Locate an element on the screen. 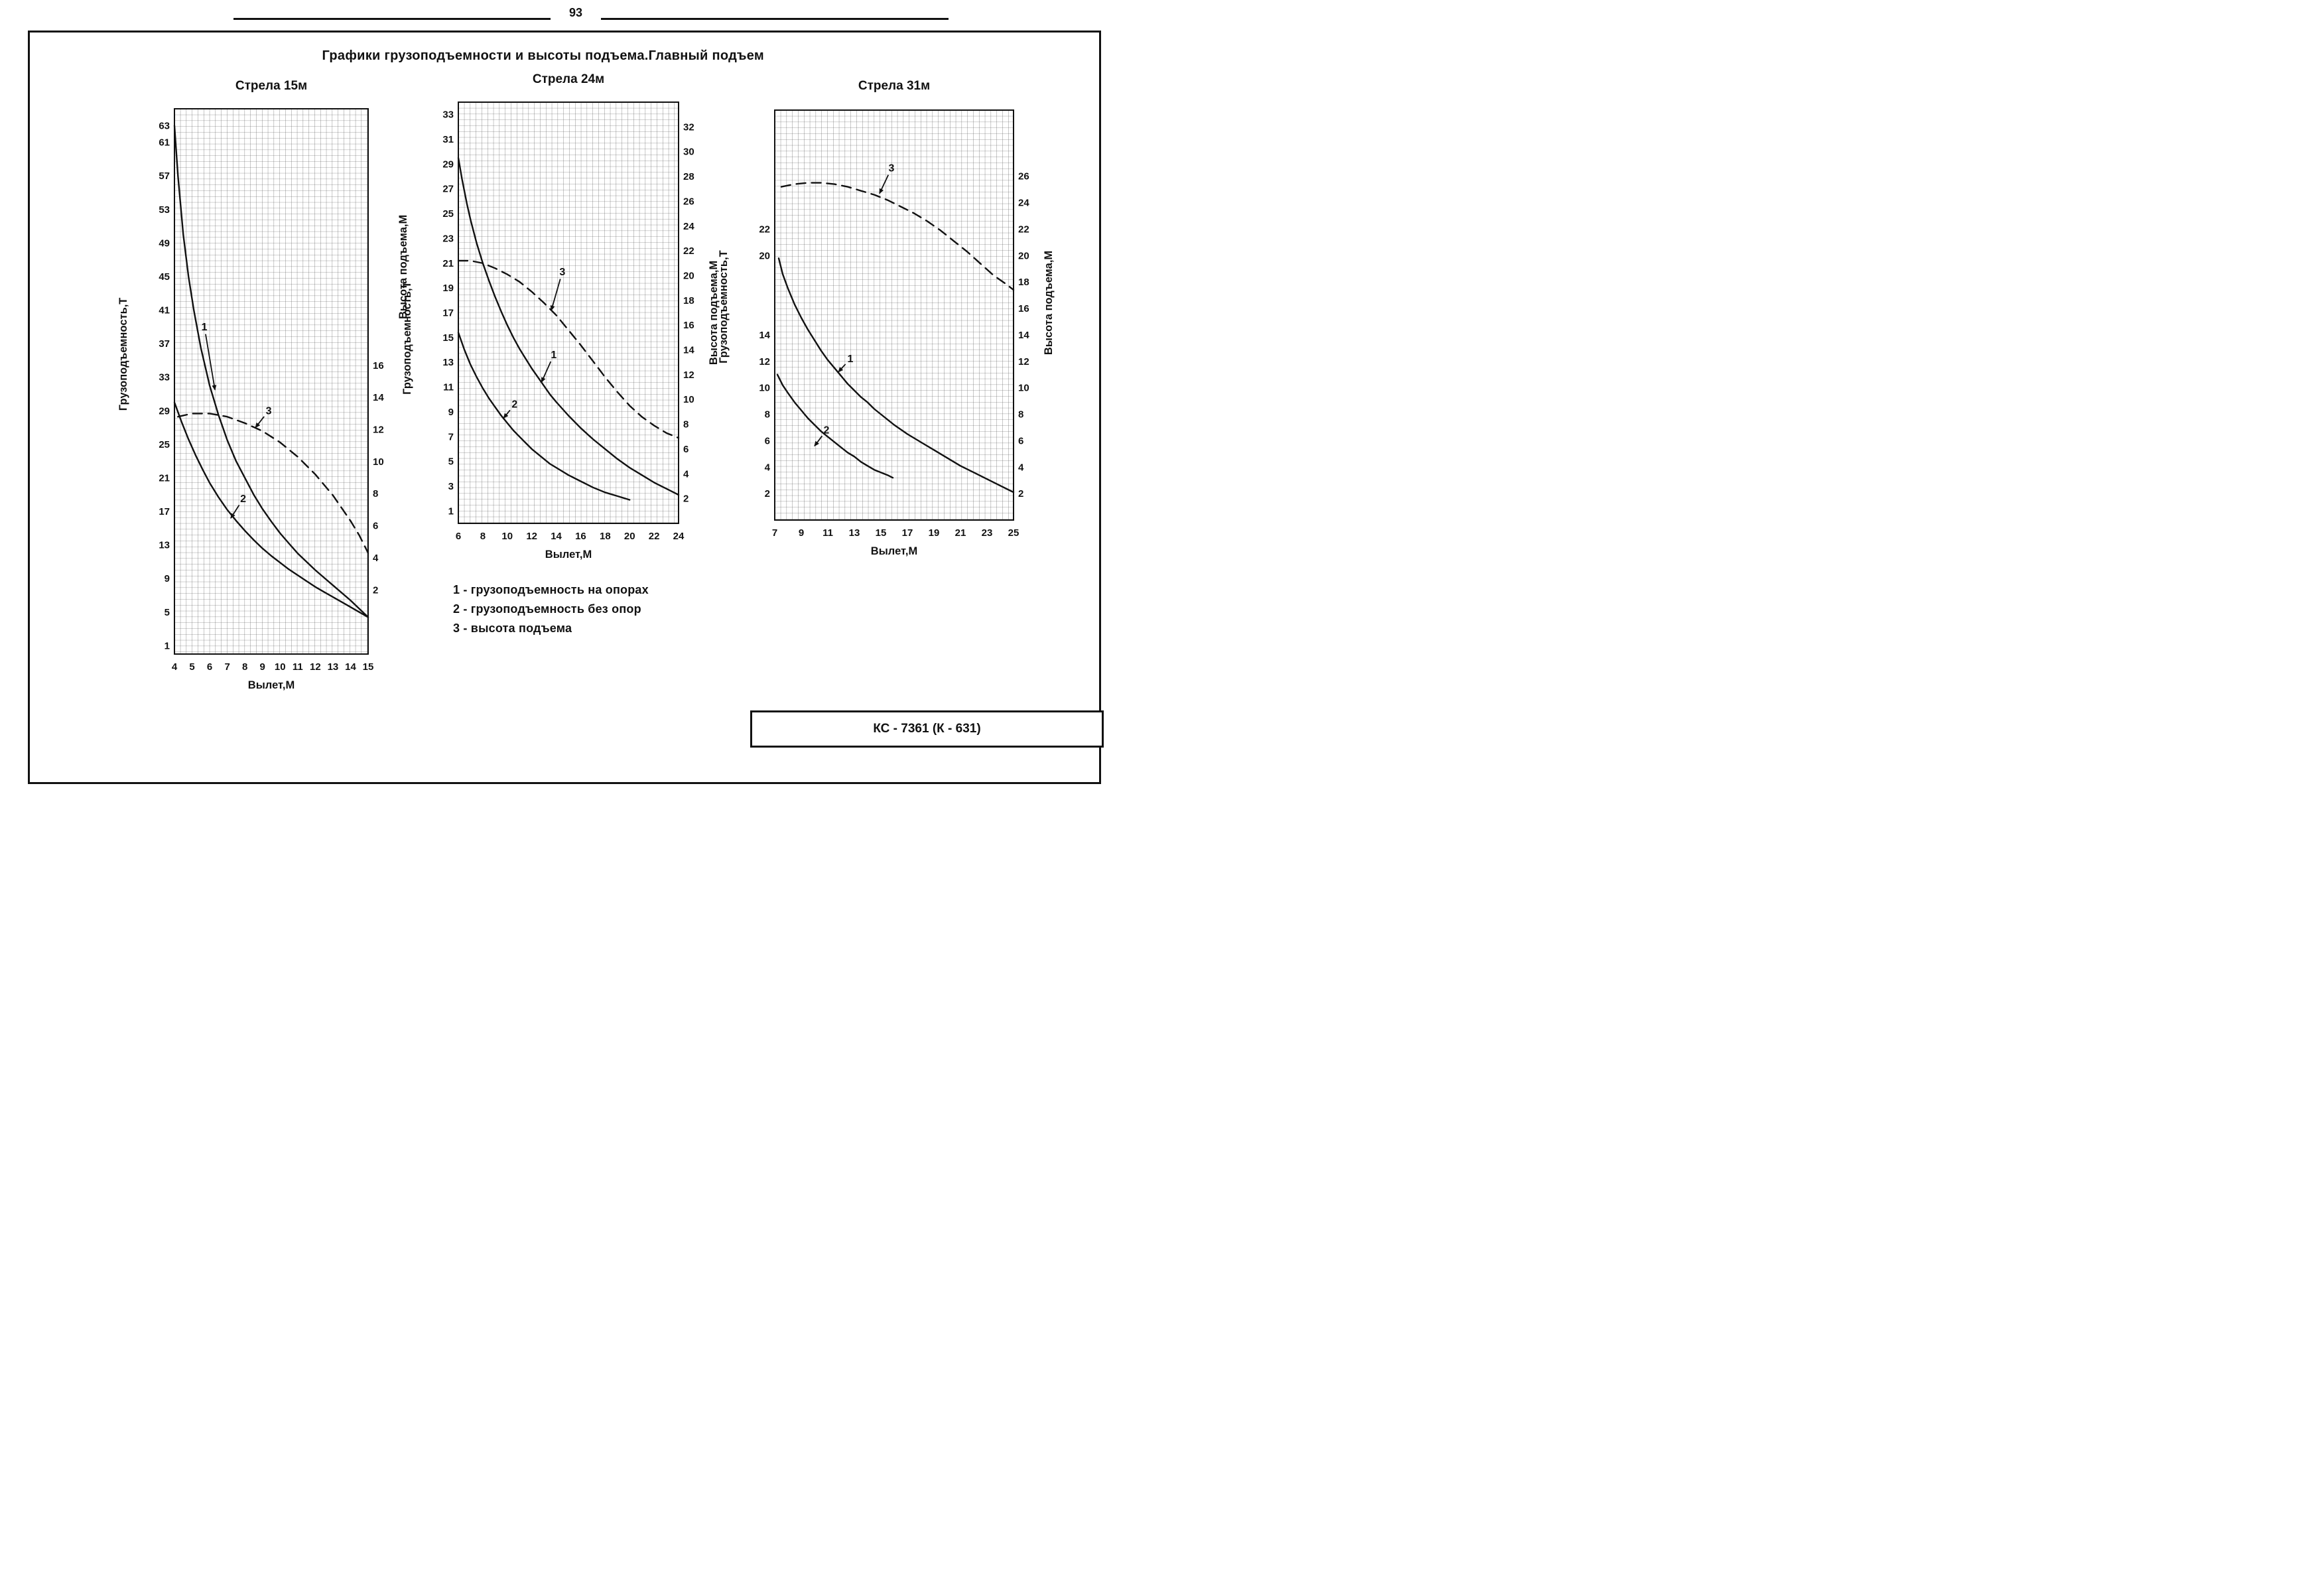 This screenshot has width=2299, height=1596. left-tick-label: 27 is located at coordinates (448, 189).